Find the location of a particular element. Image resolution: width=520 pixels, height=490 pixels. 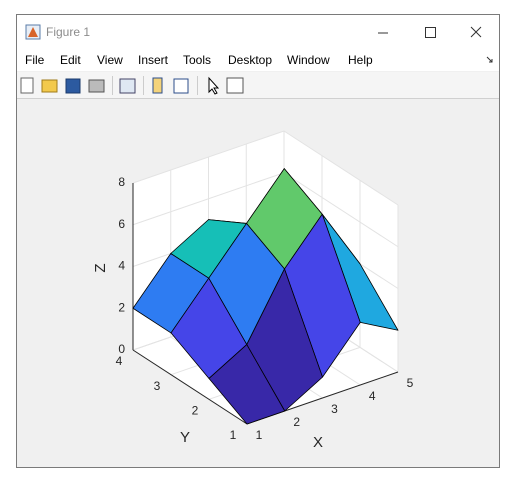

surface-face is located at coordinates (247, 384).